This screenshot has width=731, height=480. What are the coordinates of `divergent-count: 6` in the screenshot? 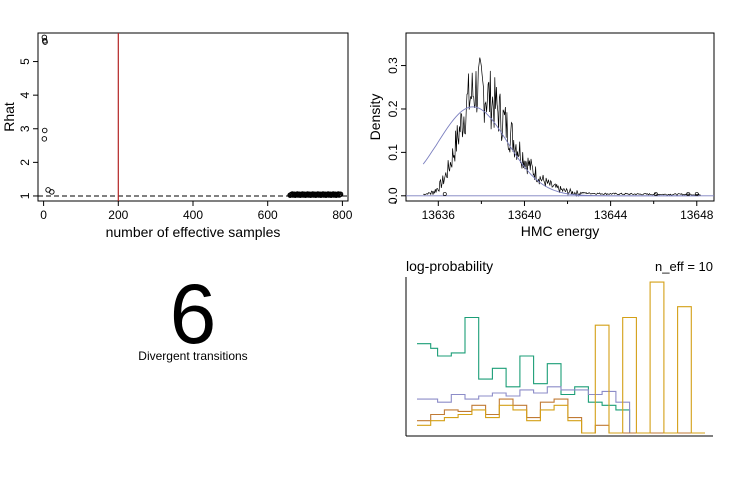 It's located at (193, 314).